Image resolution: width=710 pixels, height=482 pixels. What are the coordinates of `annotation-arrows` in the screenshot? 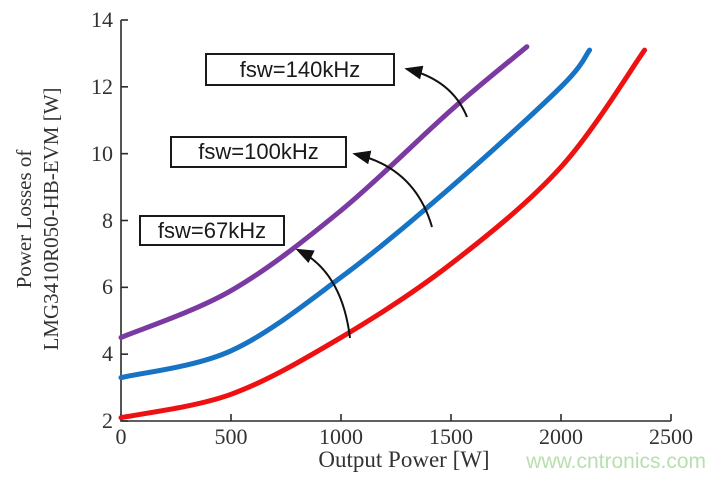 It's located at (381, 202).